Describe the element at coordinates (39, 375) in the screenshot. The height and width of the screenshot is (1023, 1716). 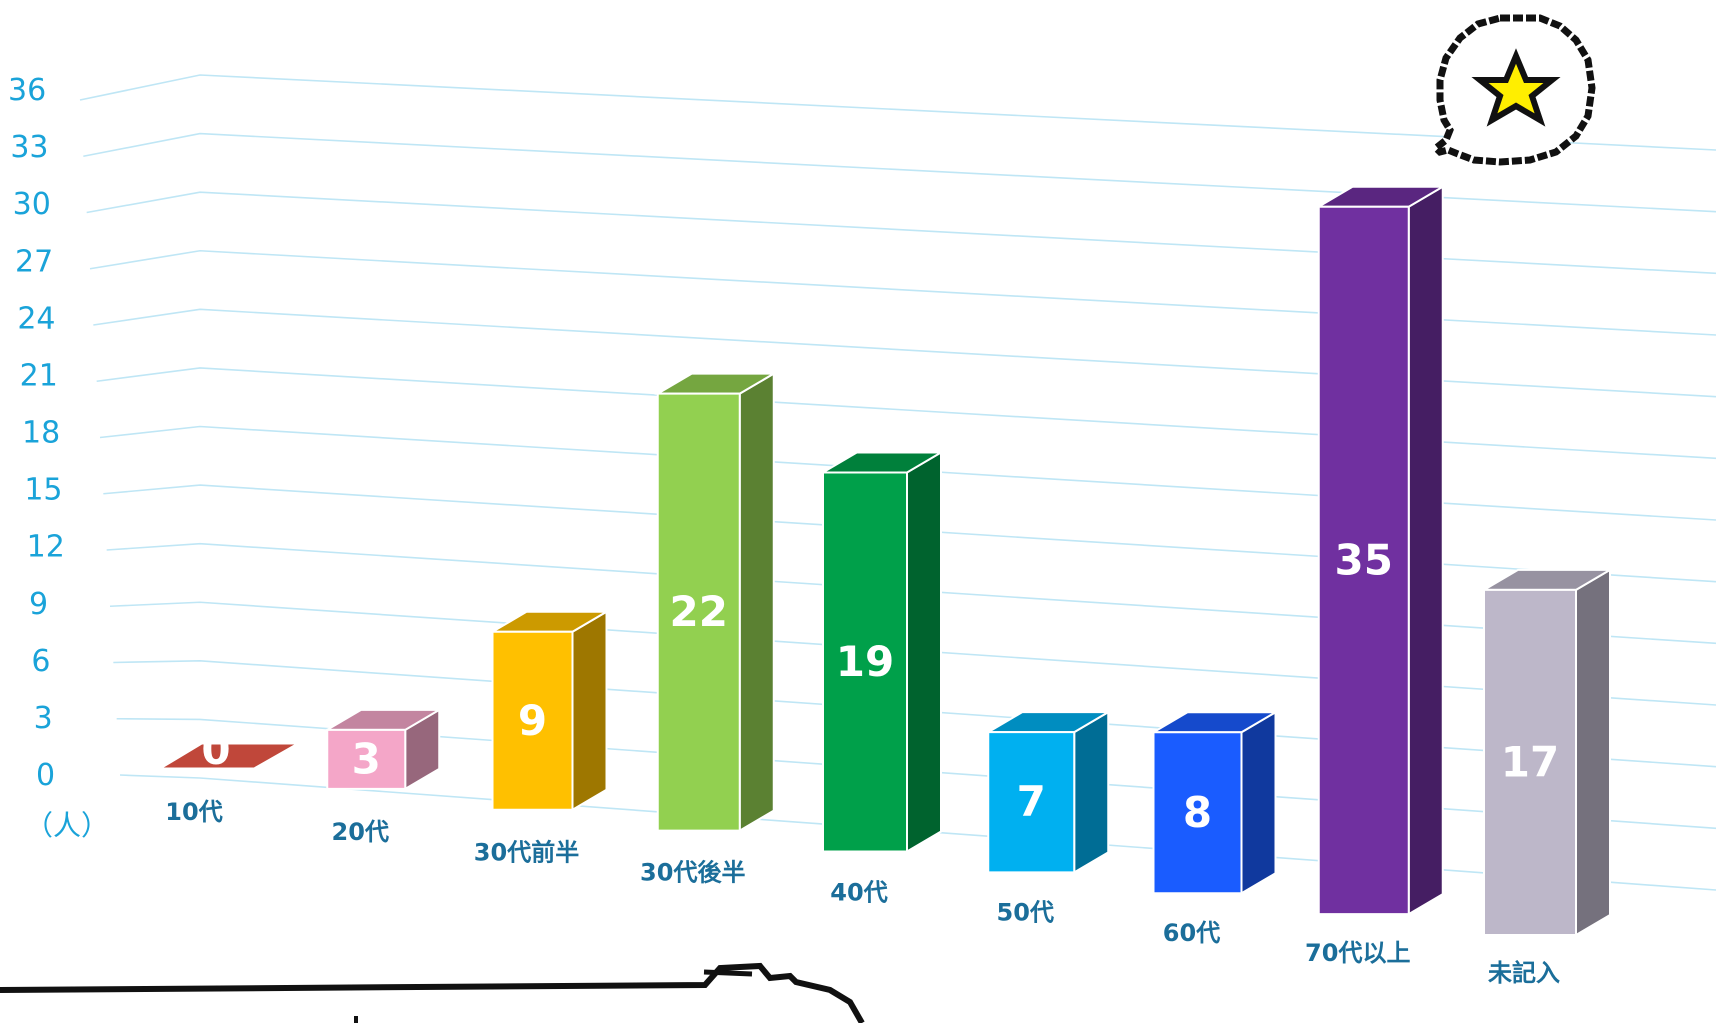
I see `y-tick-label: 21` at that location.